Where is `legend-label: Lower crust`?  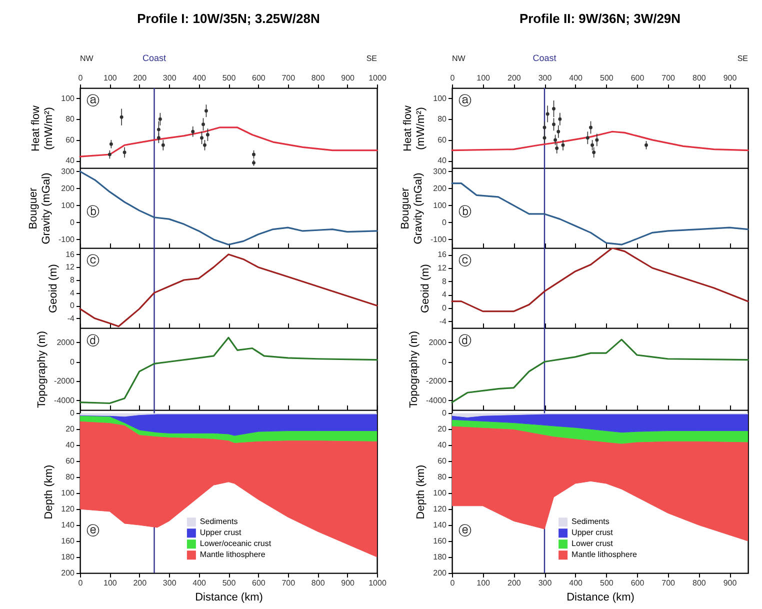
legend-label: Lower crust is located at coordinates (593, 543).